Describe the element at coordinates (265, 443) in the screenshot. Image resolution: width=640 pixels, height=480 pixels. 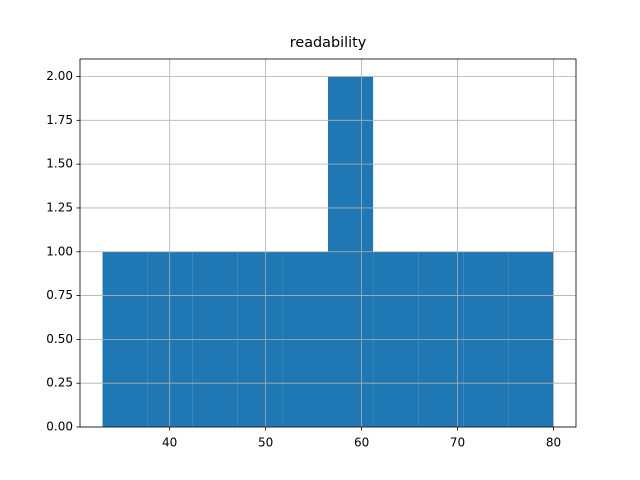
I see `x-tick-label: 50` at that location.